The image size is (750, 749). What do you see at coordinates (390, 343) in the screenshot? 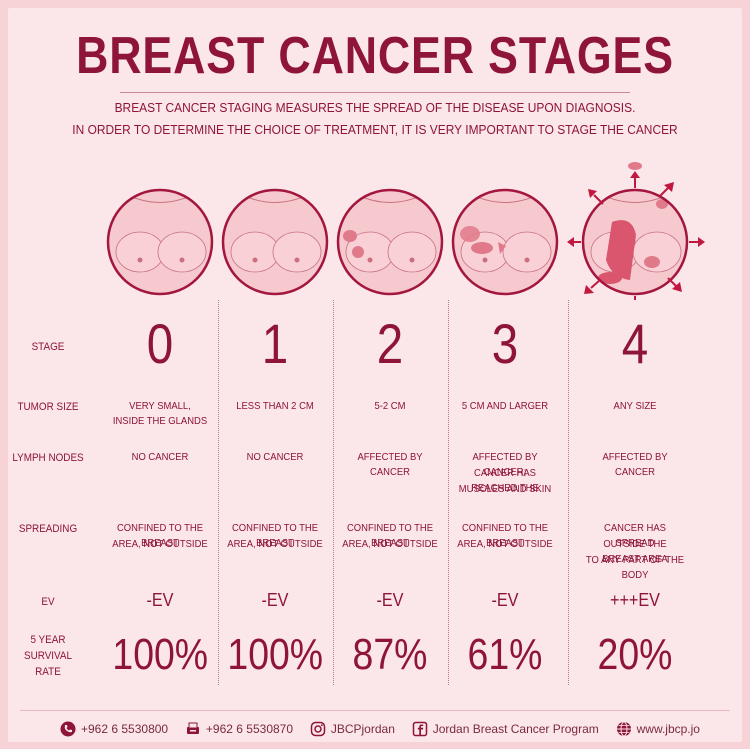
I see `stage-number: 2` at bounding box center [390, 343].